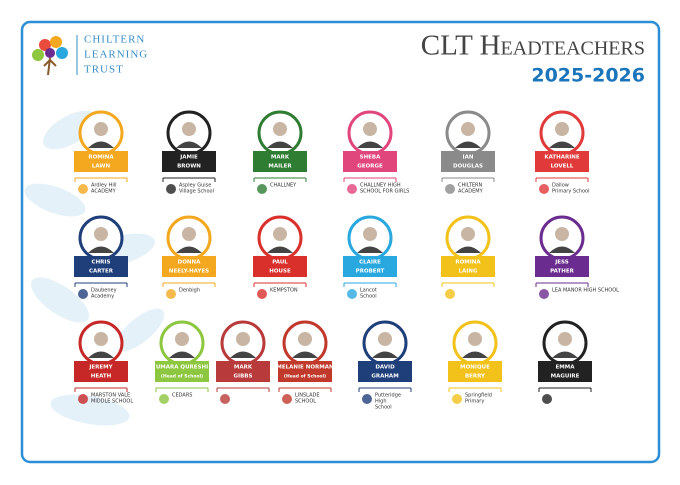 This screenshot has height=485, width=680. Describe the element at coordinates (381, 402) in the screenshot. I see `school-name: High` at that location.